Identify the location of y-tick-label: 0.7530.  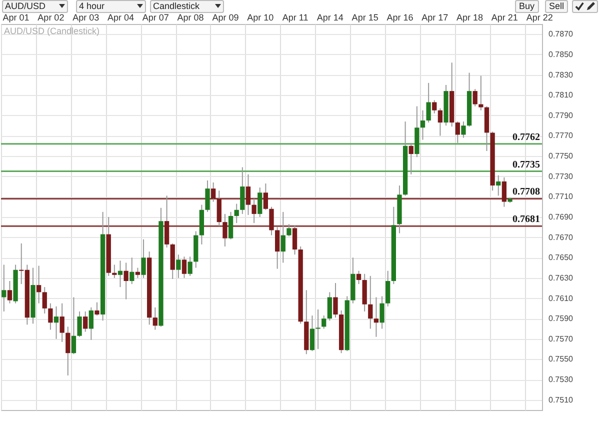
(561, 379).